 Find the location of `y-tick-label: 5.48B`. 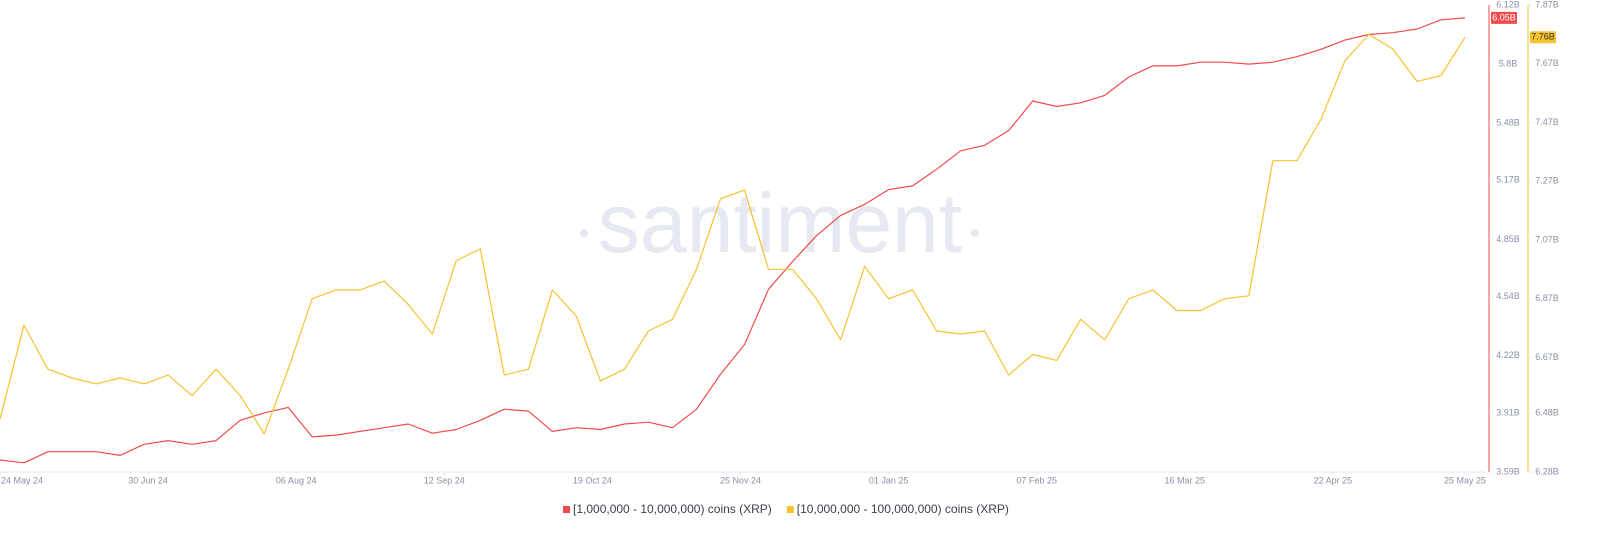

y-tick-label: 5.48B is located at coordinates (1508, 123).